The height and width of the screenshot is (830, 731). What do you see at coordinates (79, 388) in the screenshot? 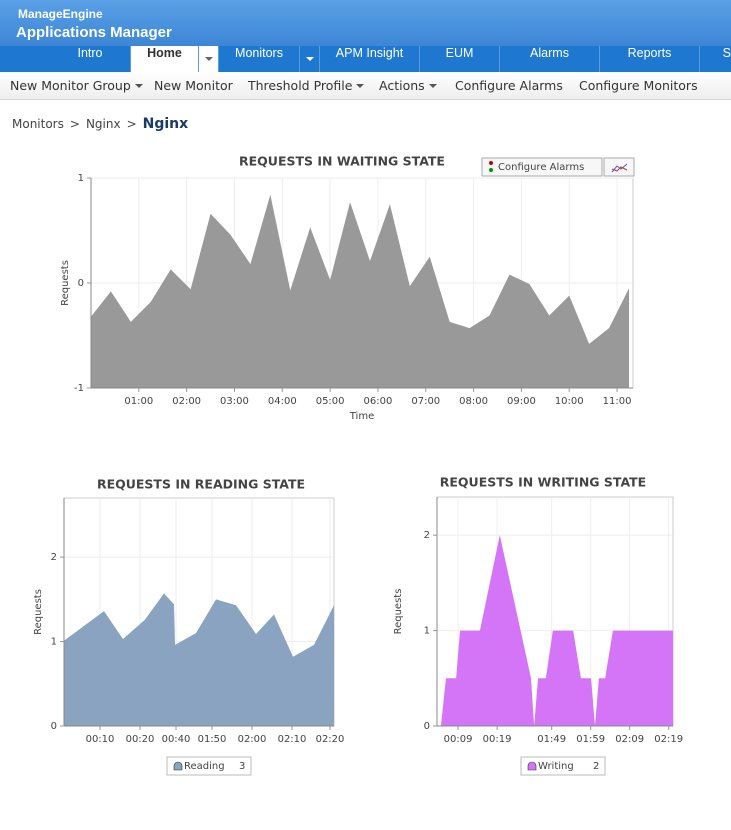
I see `y-tick-label: -1` at bounding box center [79, 388].